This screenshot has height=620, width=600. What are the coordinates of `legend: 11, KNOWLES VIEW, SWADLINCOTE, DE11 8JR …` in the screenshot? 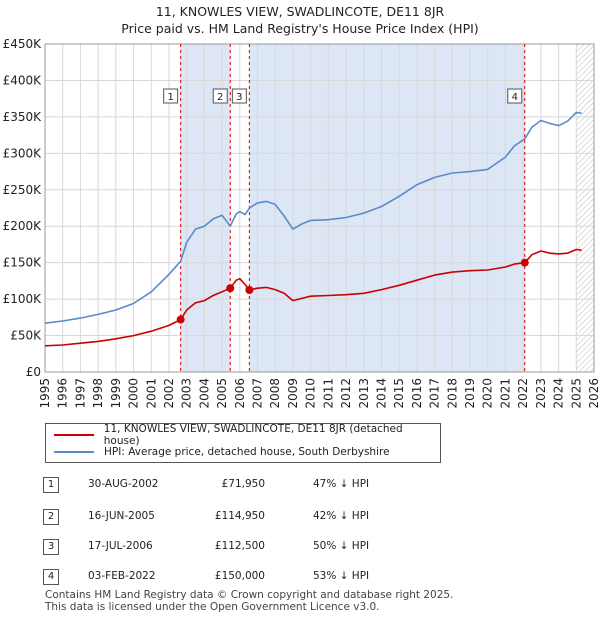 It's located at (243, 443).